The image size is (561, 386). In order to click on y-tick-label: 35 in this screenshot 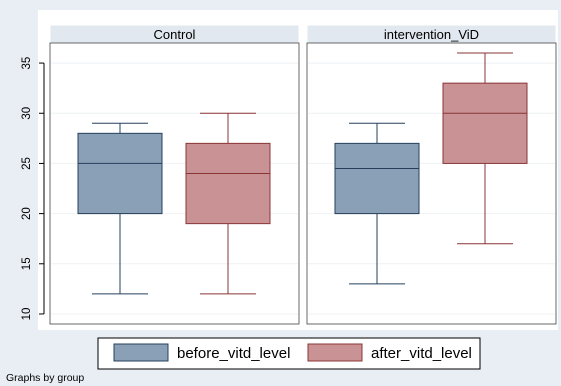, I will do `click(27, 63)`.